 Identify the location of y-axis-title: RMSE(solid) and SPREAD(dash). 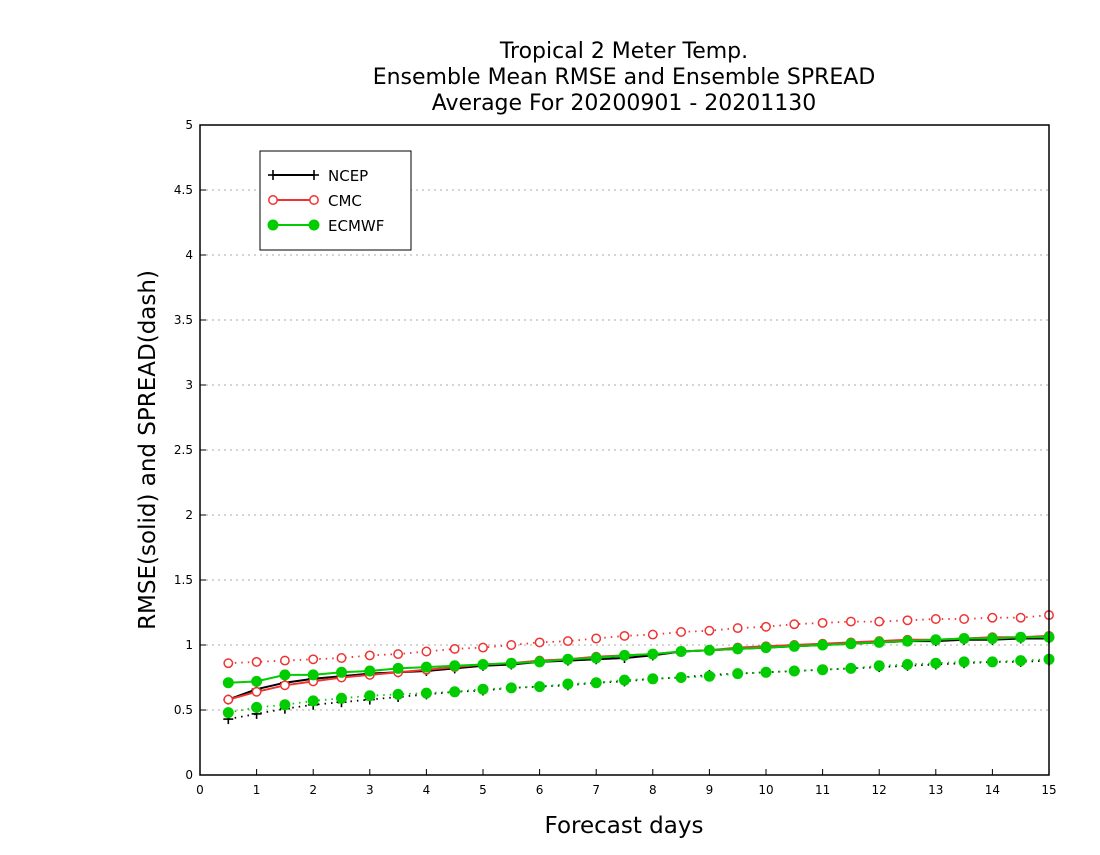
(148, 450).